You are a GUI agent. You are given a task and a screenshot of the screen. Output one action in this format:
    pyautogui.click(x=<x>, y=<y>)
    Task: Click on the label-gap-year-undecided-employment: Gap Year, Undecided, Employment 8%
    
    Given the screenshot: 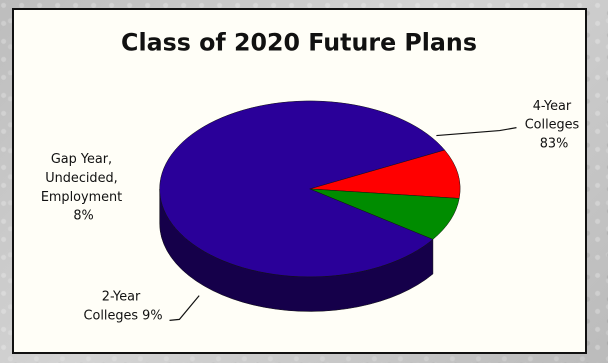 What is the action you would take?
    pyautogui.click(x=83, y=187)
    